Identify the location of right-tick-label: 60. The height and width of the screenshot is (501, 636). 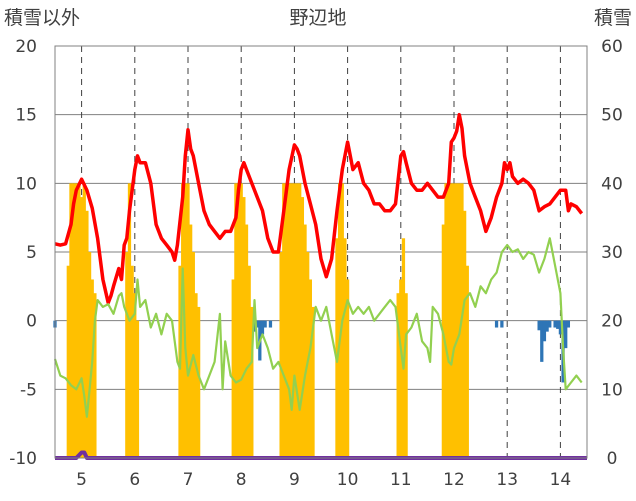
(612, 47).